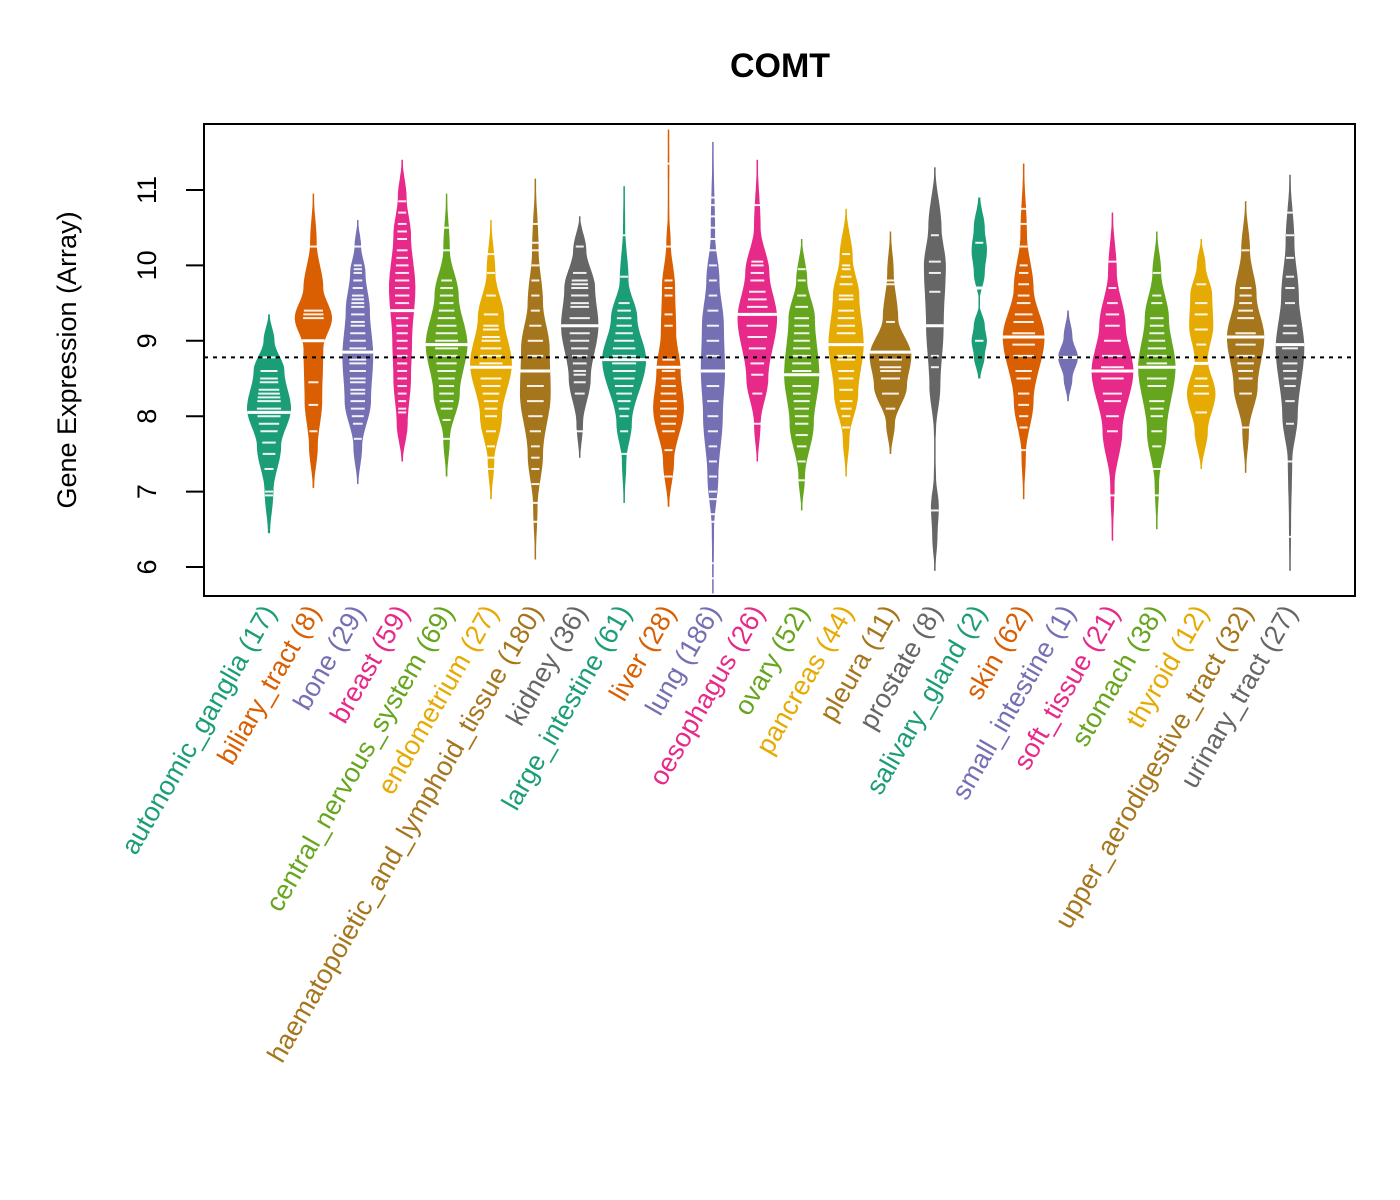 The height and width of the screenshot is (1200, 1400). I want to click on violin-autonomic-ganglia, so click(269, 424).